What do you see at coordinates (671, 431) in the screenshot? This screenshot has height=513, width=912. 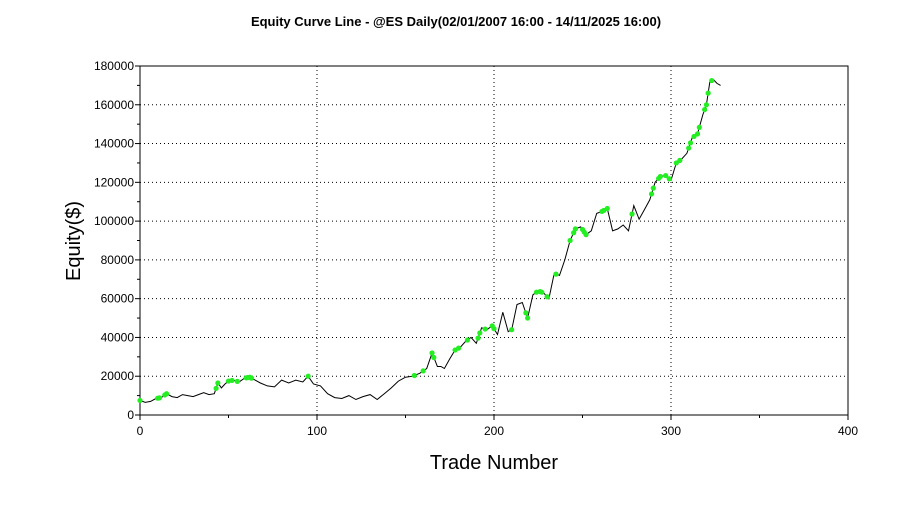 I see `x-tick-label: 300` at bounding box center [671, 431].